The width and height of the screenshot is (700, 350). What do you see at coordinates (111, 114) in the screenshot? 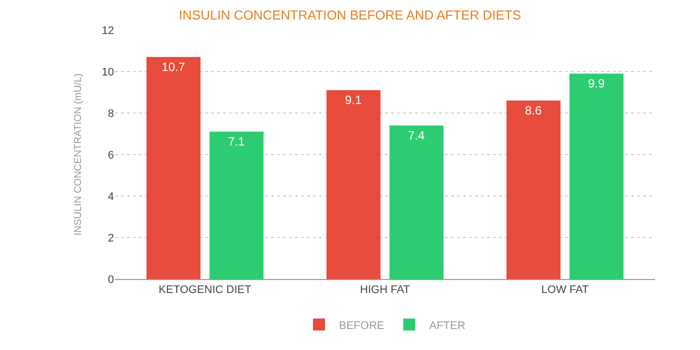
I see `y-tick-label: 8` at bounding box center [111, 114].